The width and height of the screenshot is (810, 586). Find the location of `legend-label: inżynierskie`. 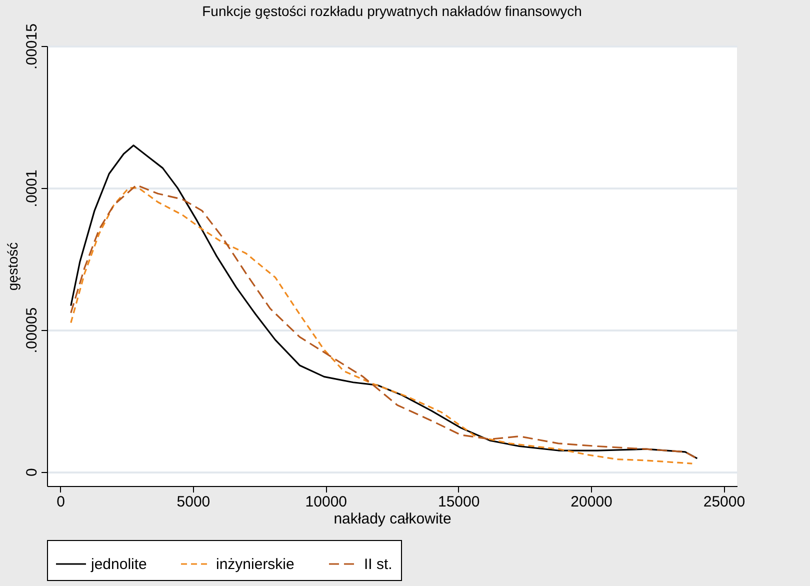

legend-label: inżynierskie is located at coordinates (255, 564).